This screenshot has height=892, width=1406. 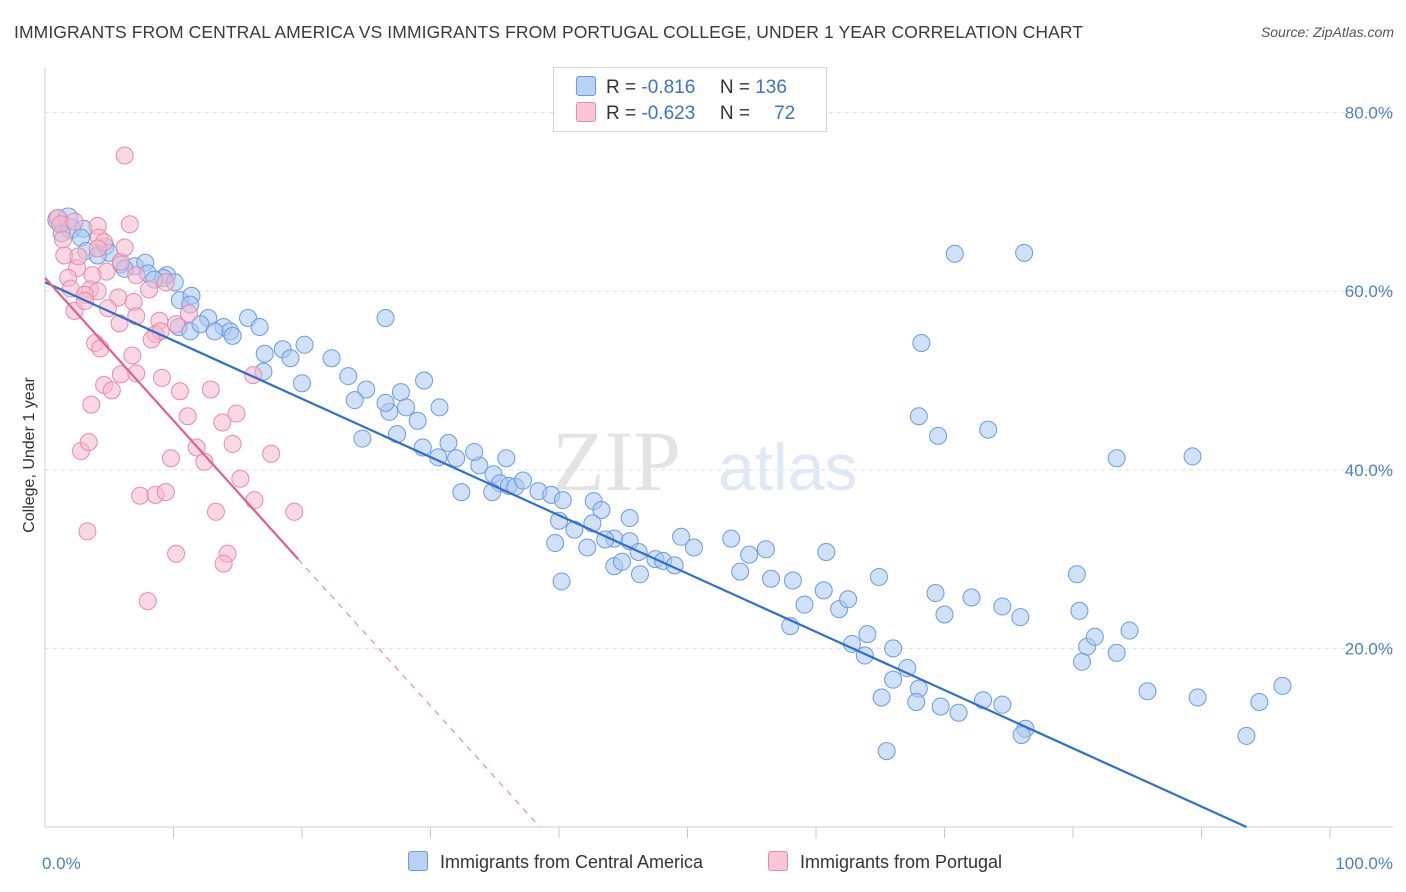 What do you see at coordinates (1369, 291) in the screenshot?
I see `y-tick-label: 60.0%` at bounding box center [1369, 291].